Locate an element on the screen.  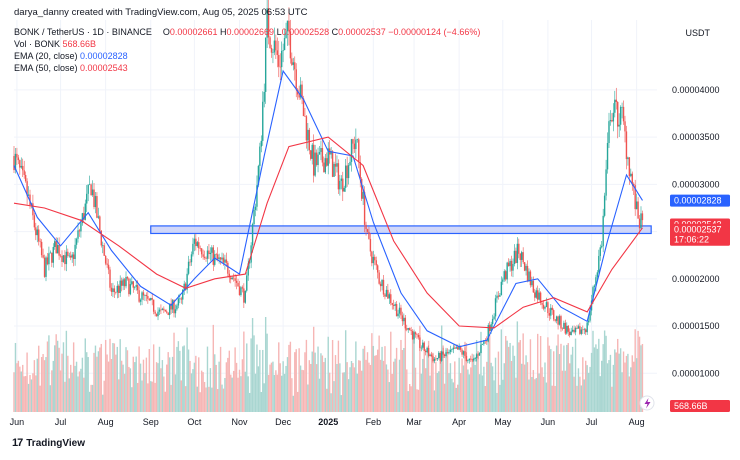
legend-ema50-row: EMA (50, close) 0.00002543 is located at coordinates (71, 68).